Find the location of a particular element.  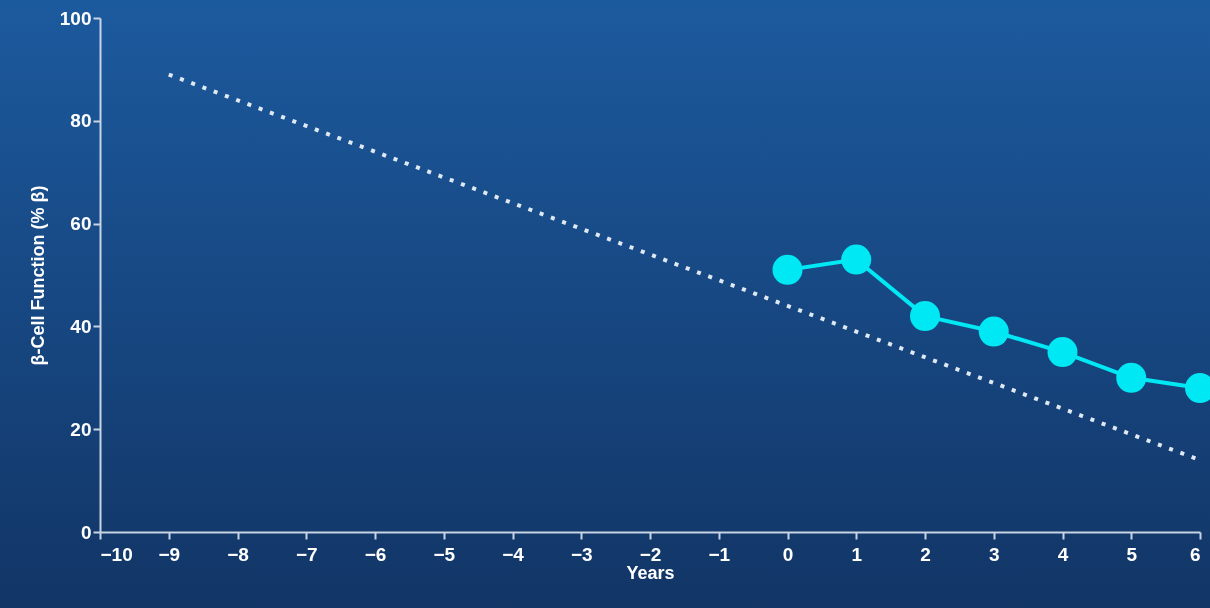

x-tick-label: 5 is located at coordinates (1132, 554).